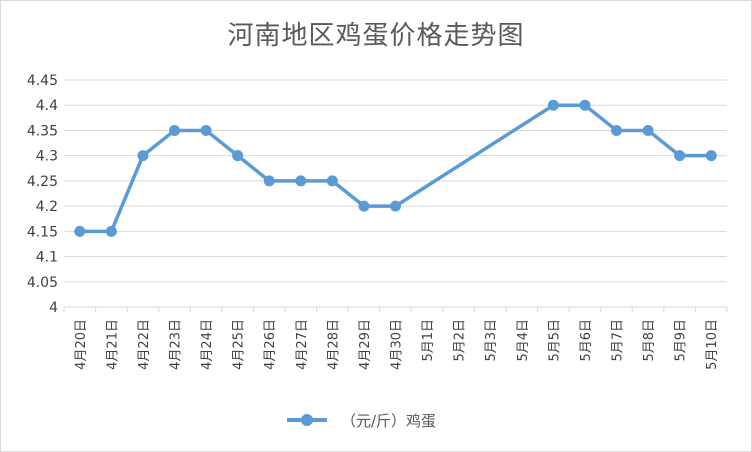 This screenshot has width=752, height=452. Describe the element at coordinates (302, 344) in the screenshot. I see `x-tick-label: 4月27日` at that location.